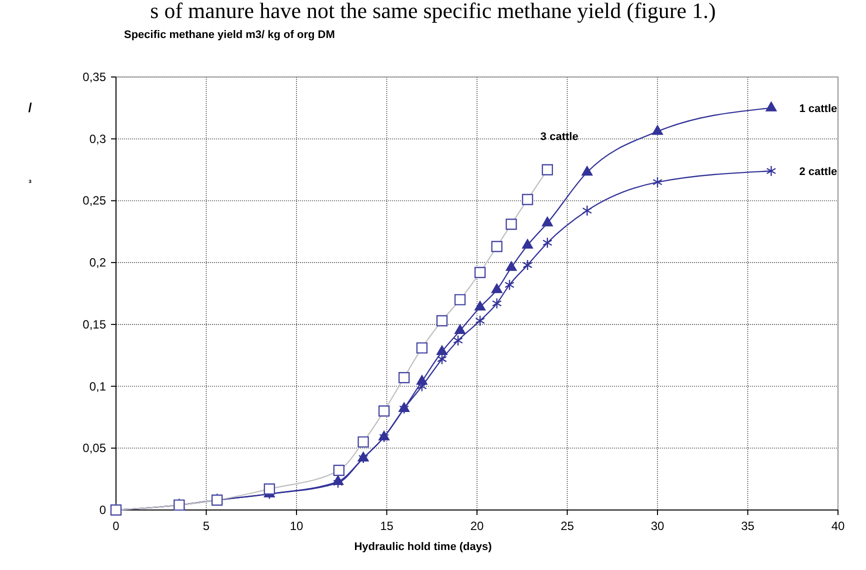 The width and height of the screenshot is (866, 570). I want to click on text: ³, so click(30, 183).